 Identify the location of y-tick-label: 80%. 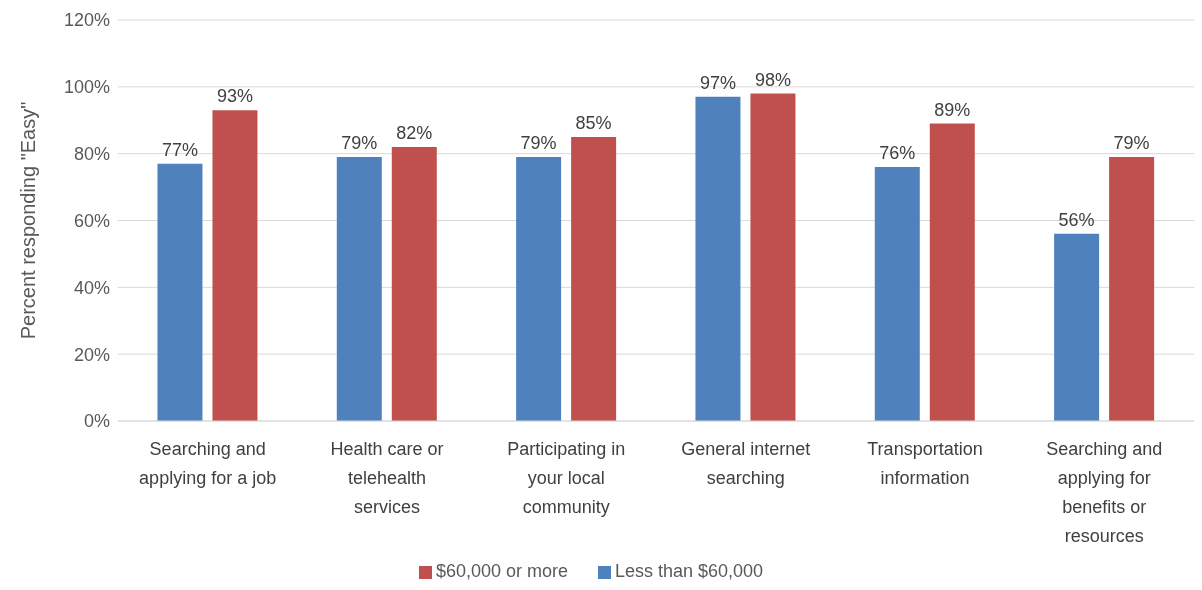
(91, 154).